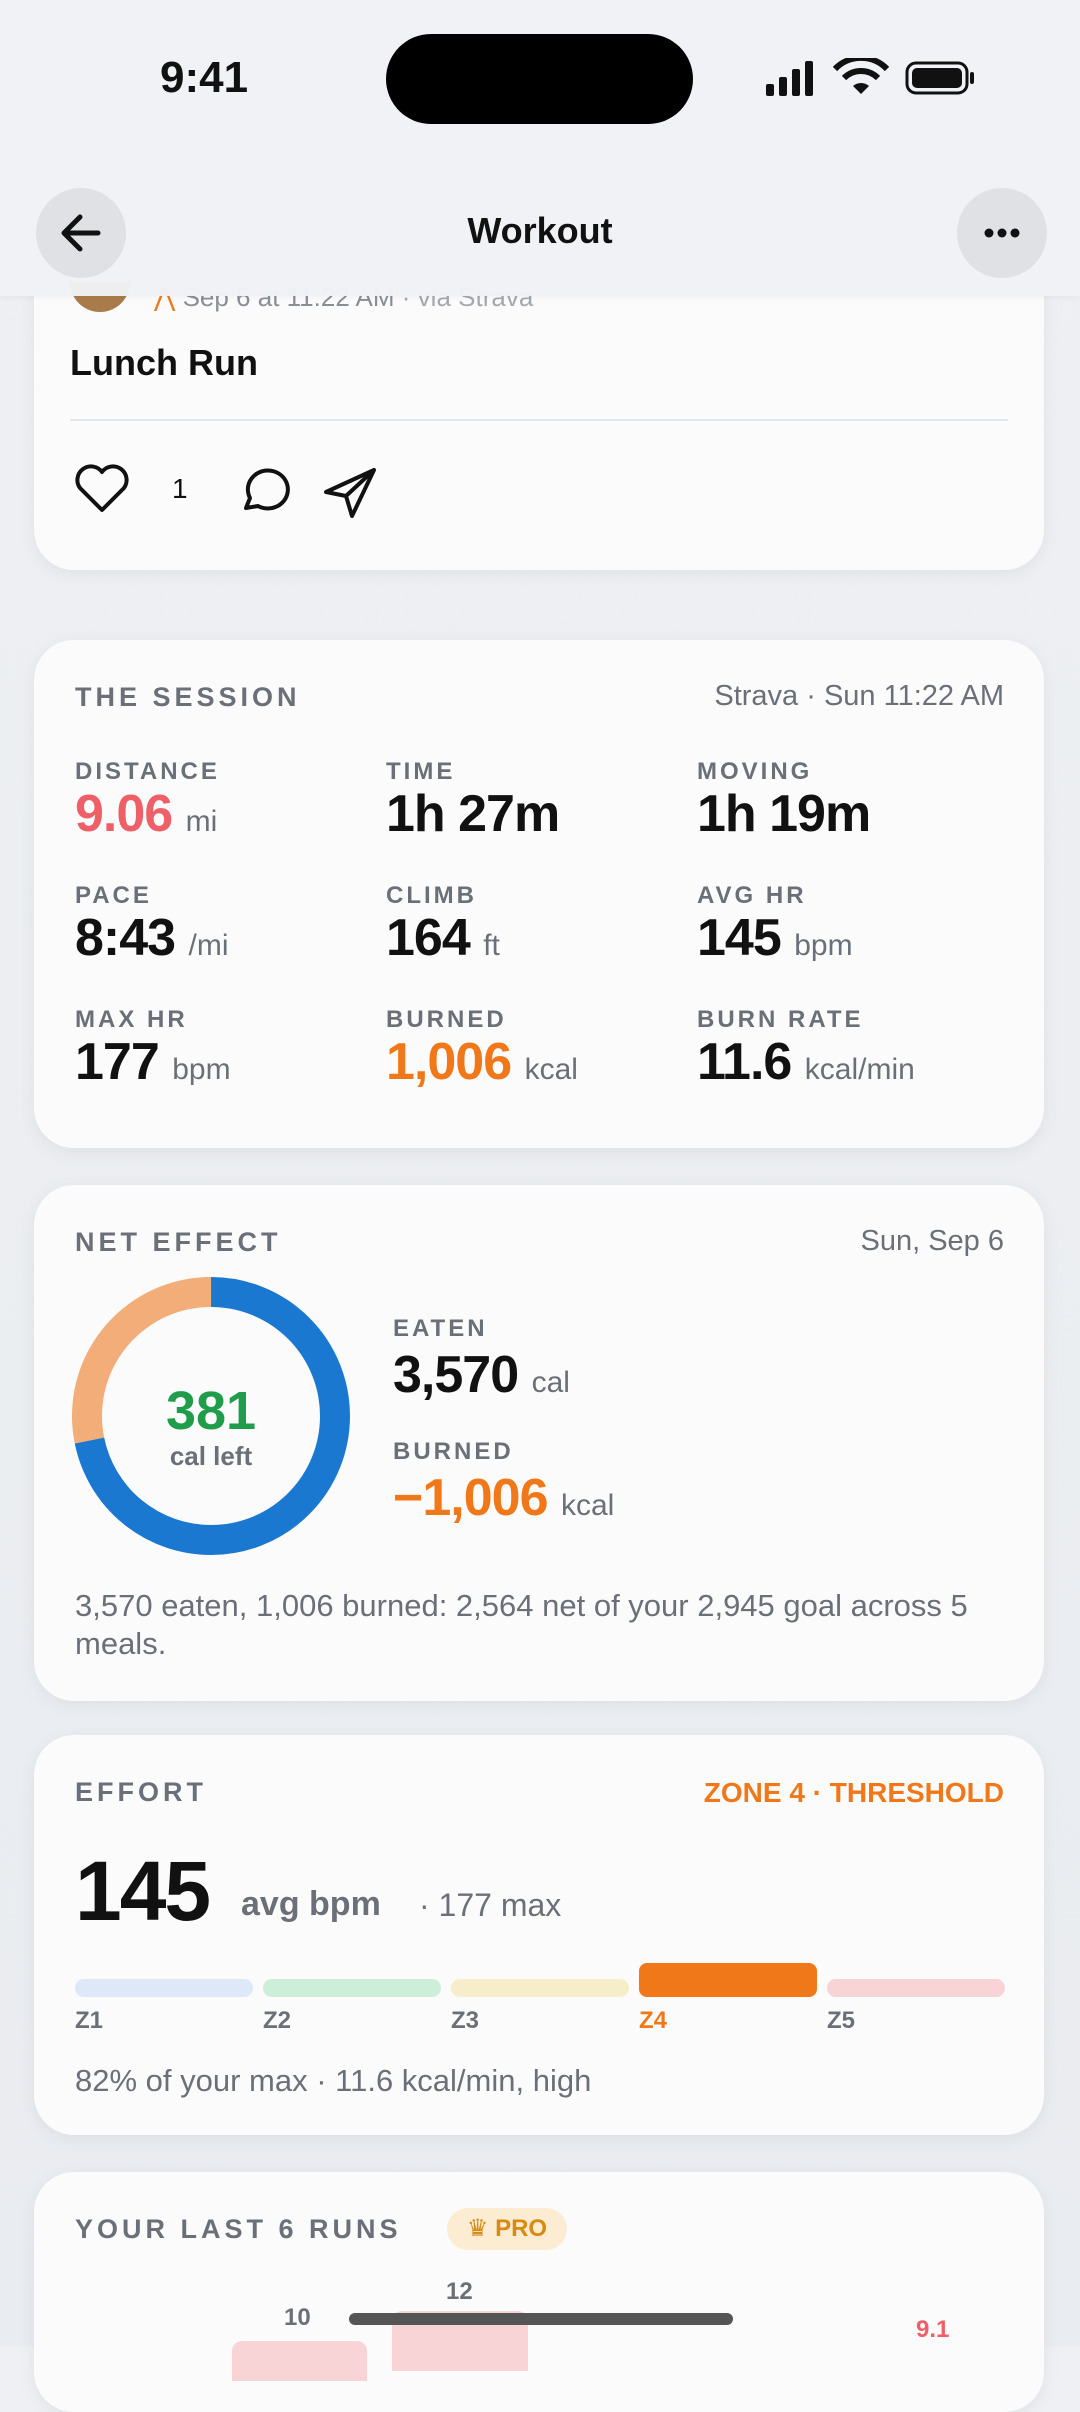 The width and height of the screenshot is (1080, 2412). I want to click on stat-value: 1,006, so click(449, 1062).